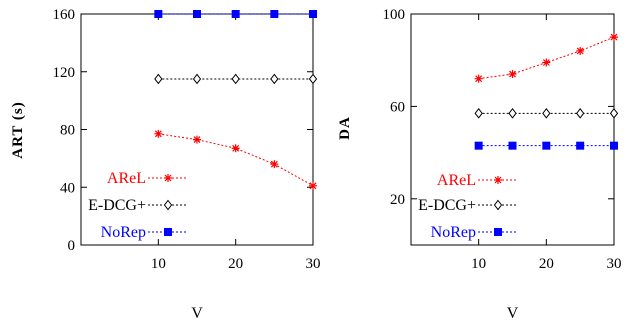 This screenshot has height=327, width=640. Describe the element at coordinates (18, 129) in the screenshot. I see `y-axis-label: ART (s)` at that location.